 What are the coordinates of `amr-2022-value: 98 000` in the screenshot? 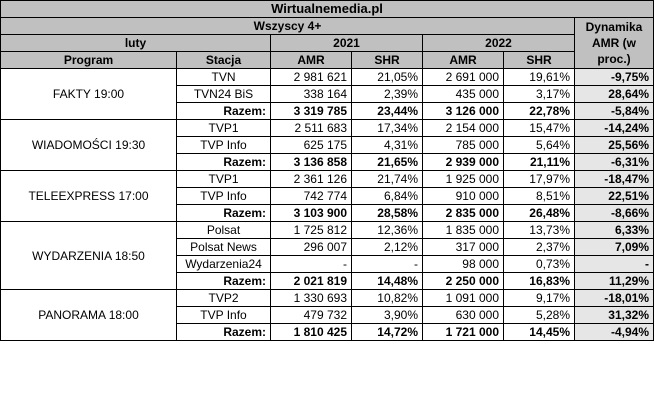 It's located at (463, 264).